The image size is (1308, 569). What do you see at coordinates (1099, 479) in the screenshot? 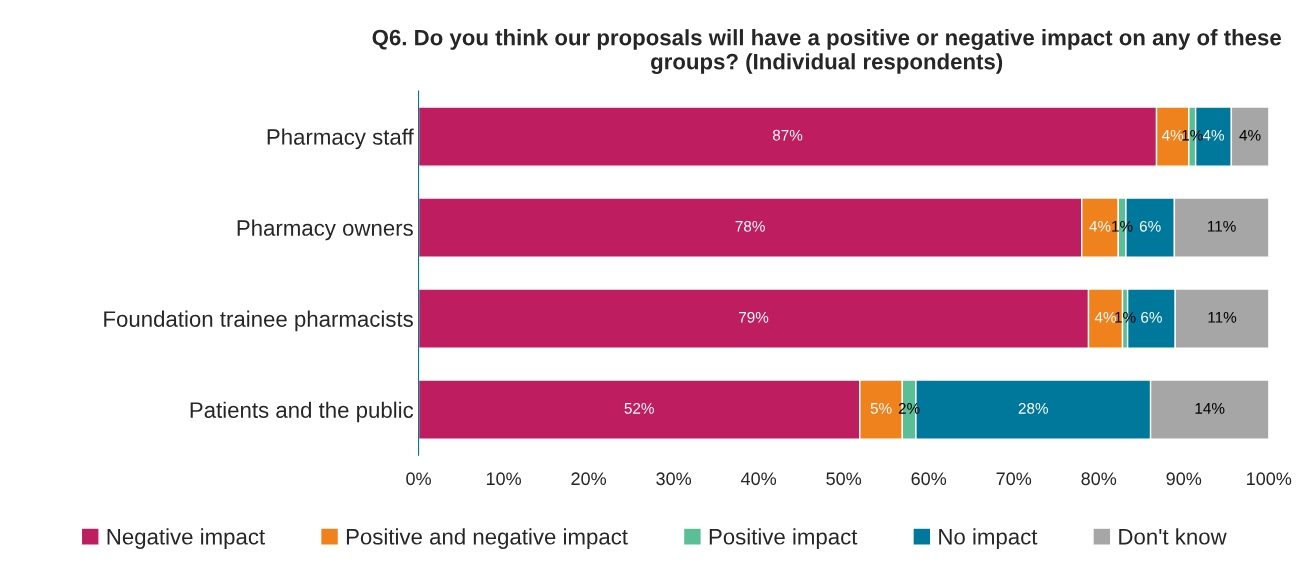
I see `x-tick-label: 80%` at bounding box center [1099, 479].